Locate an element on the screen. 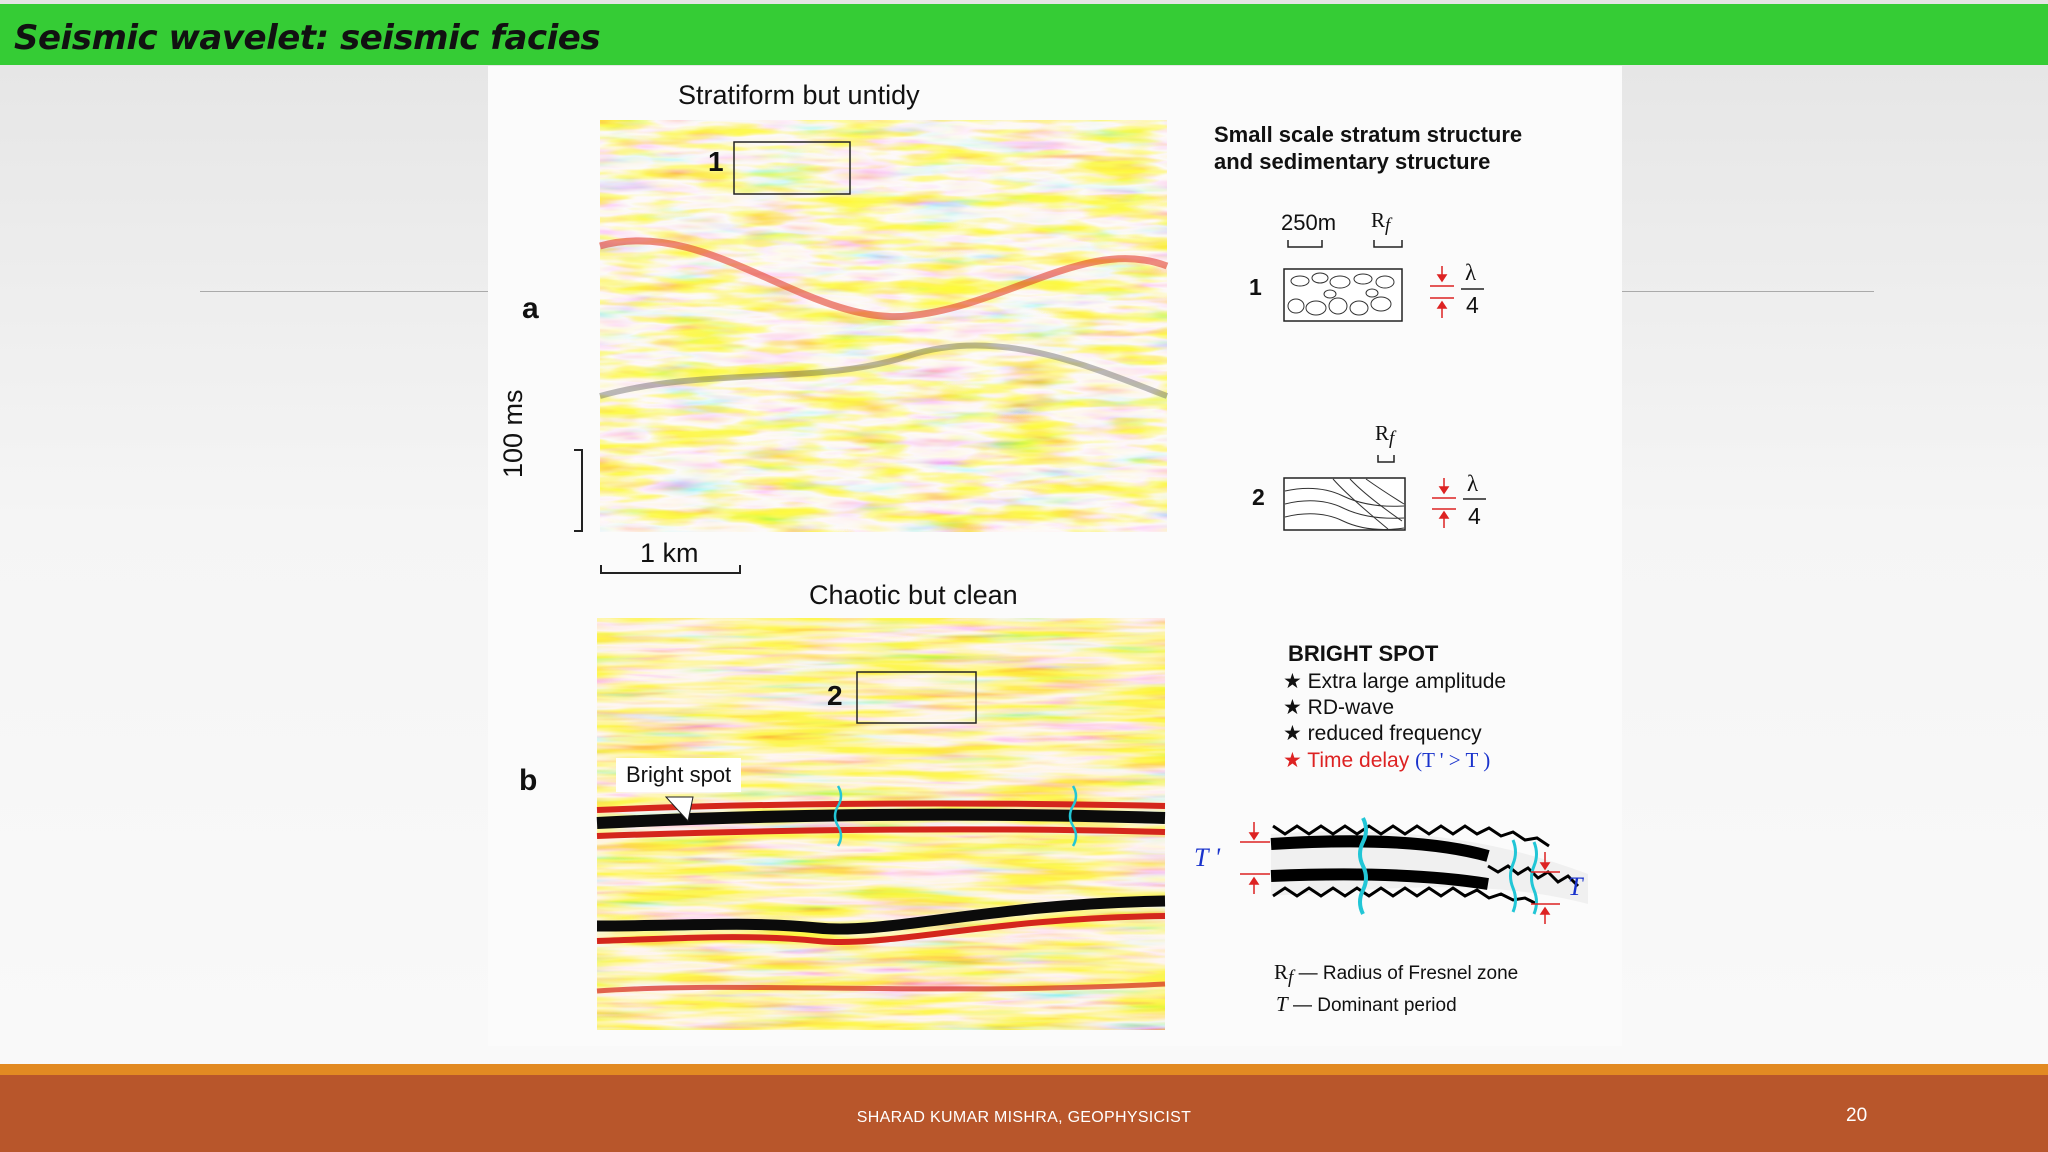  legend-rf: Rf — Radius of Fresnel zone is located at coordinates (1396, 974).